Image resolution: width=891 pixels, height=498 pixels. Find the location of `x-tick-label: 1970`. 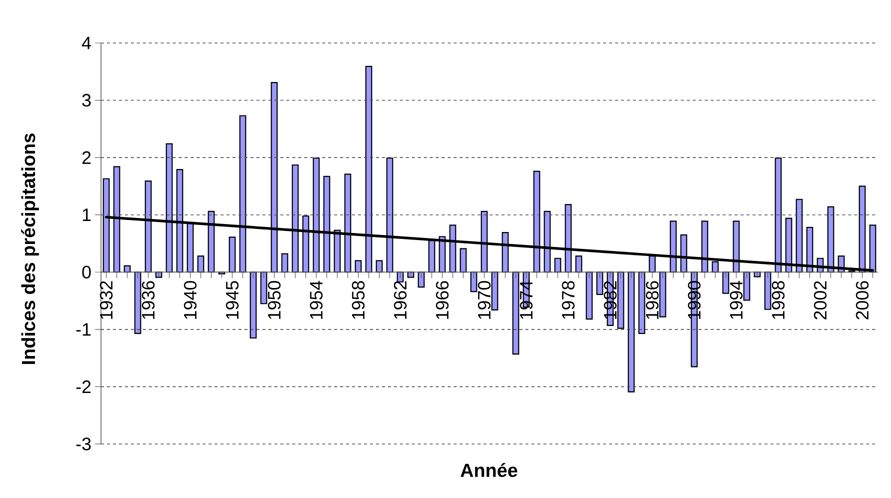

x-tick-label: 1970 is located at coordinates (484, 300).